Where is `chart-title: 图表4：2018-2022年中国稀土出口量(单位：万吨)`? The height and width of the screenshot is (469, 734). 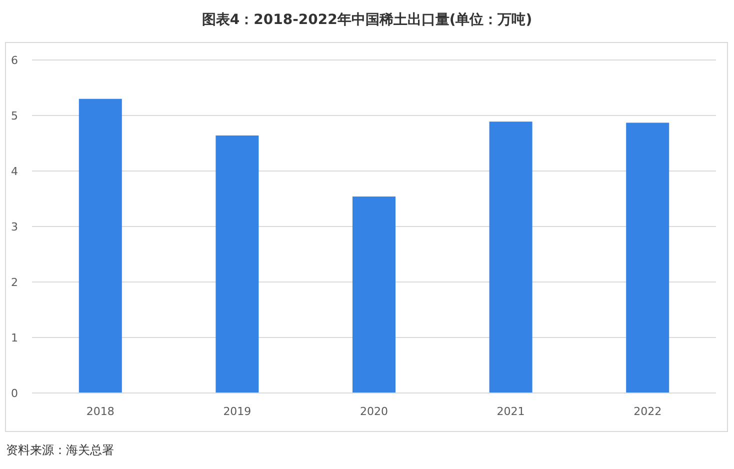 chart-title: 图表4：2018-2022年中国稀土出口量(单位：万吨) is located at coordinates (367, 20).